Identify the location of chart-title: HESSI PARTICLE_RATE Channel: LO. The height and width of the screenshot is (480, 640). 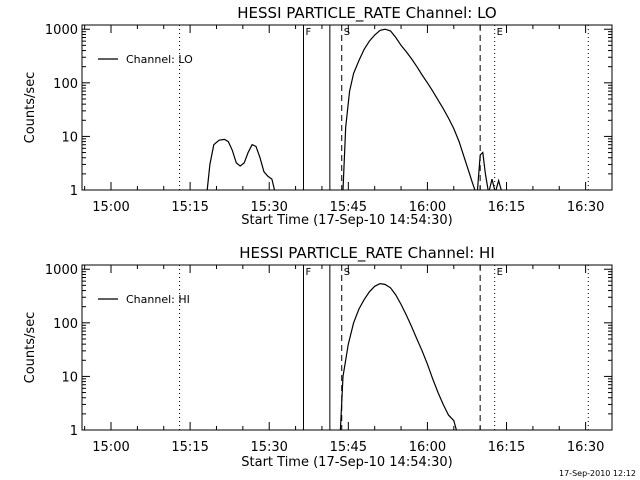
(366, 13).